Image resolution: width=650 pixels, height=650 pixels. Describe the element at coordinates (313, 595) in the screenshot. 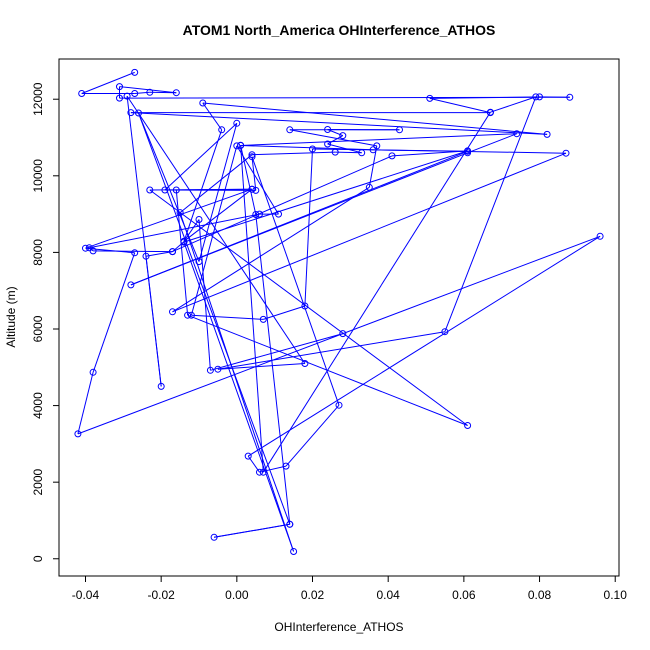

I see `x-tick-label: 0.02` at that location.